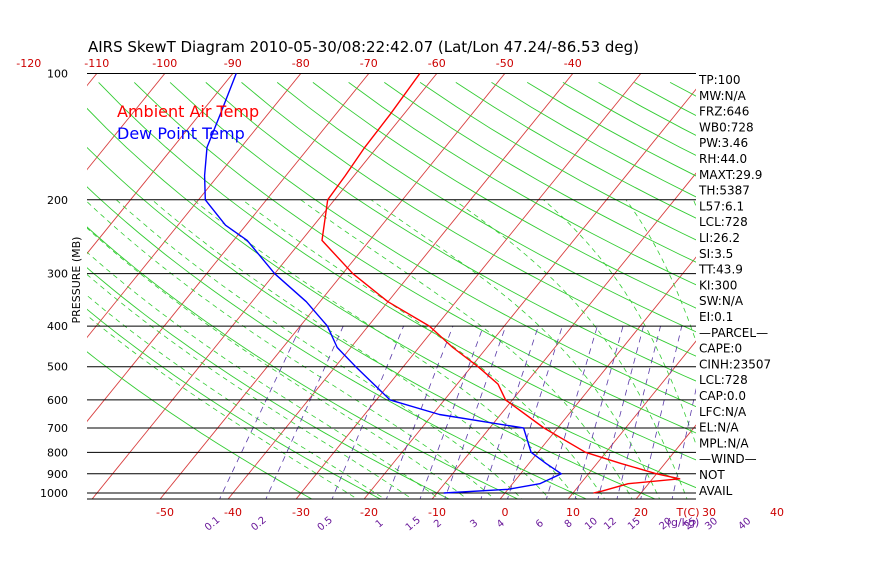  What do you see at coordinates (437, 512) in the screenshot?
I see `bottom-temp-tick-label: -10` at bounding box center [437, 512].